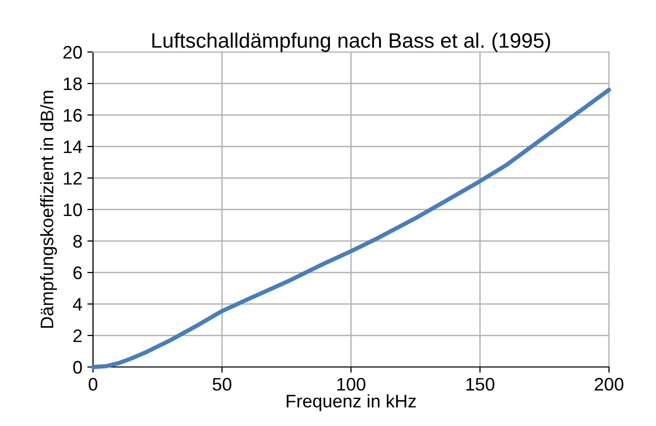  What do you see at coordinates (73, 178) in the screenshot?
I see `y-tick-label: 12` at bounding box center [73, 178].